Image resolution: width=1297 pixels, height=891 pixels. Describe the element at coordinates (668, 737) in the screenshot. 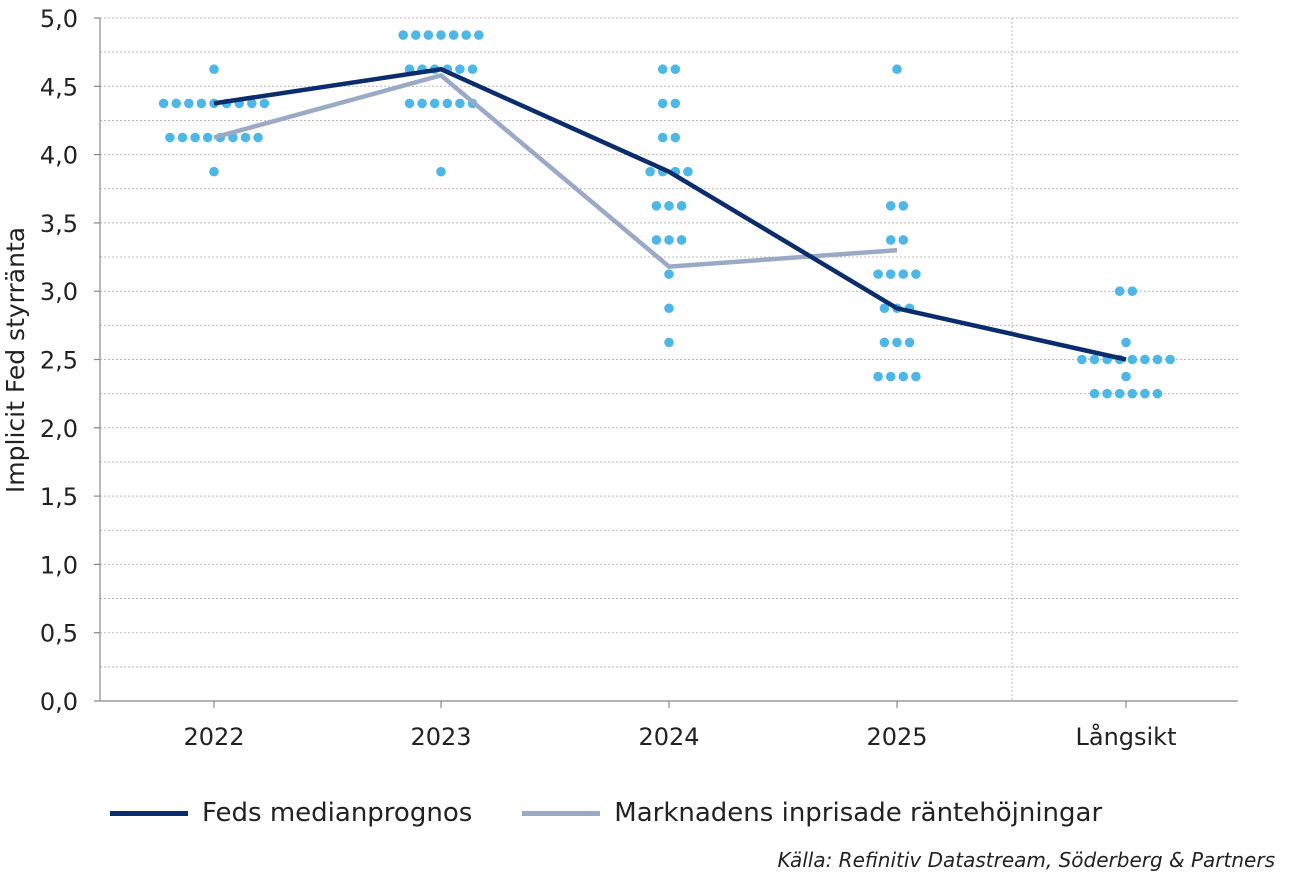

I see `x-tick-label: 2024` at that location.